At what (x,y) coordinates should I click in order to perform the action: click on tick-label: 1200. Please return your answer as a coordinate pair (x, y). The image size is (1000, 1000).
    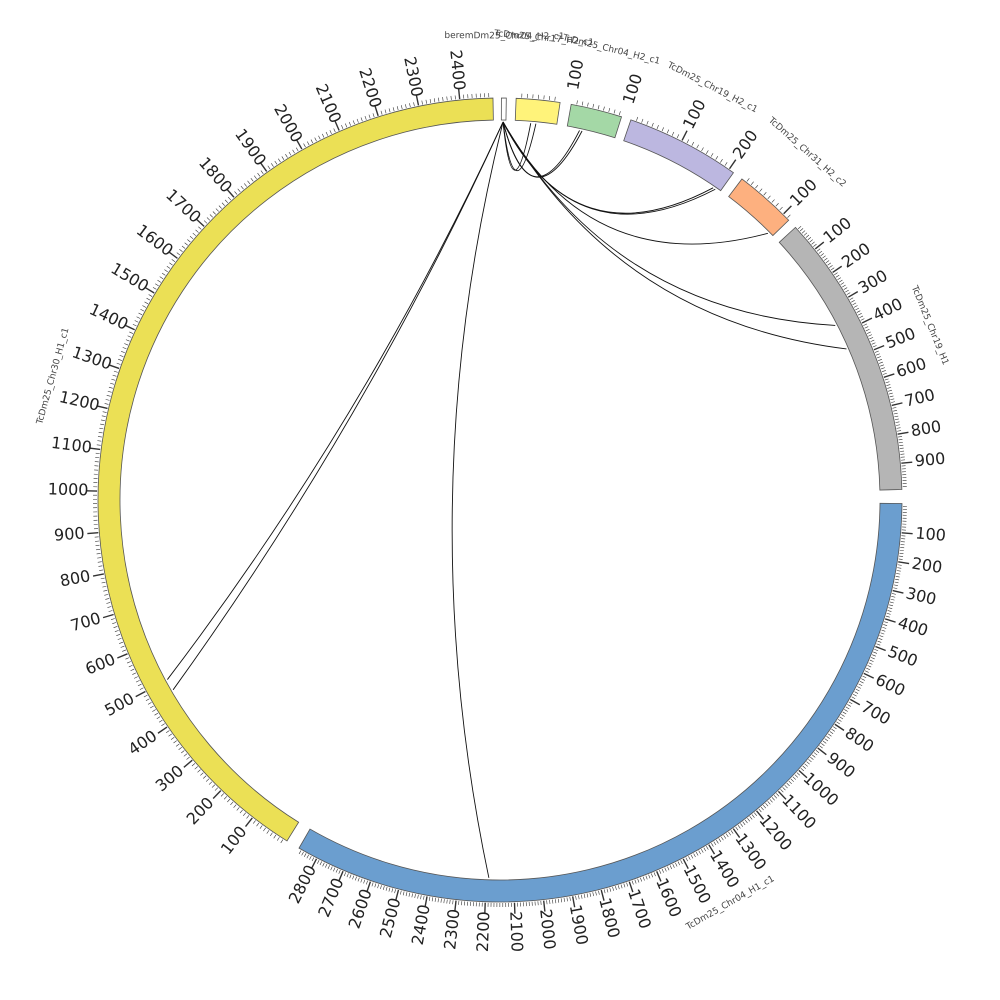
    Looking at the image, I should click on (80, 401).